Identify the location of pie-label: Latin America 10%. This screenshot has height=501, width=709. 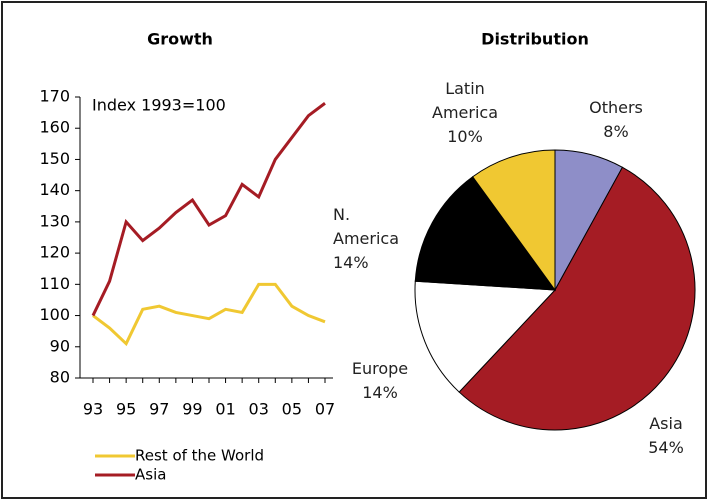
(465, 113).